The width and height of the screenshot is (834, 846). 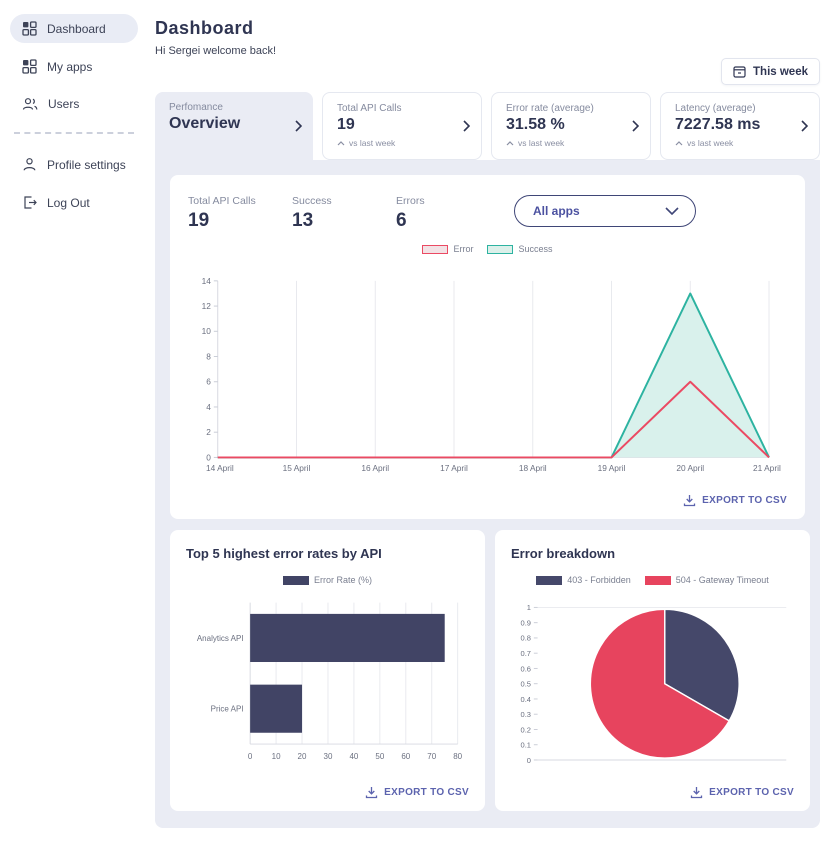 What do you see at coordinates (739, 71) in the screenshot?
I see `calendar-icon` at bounding box center [739, 71].